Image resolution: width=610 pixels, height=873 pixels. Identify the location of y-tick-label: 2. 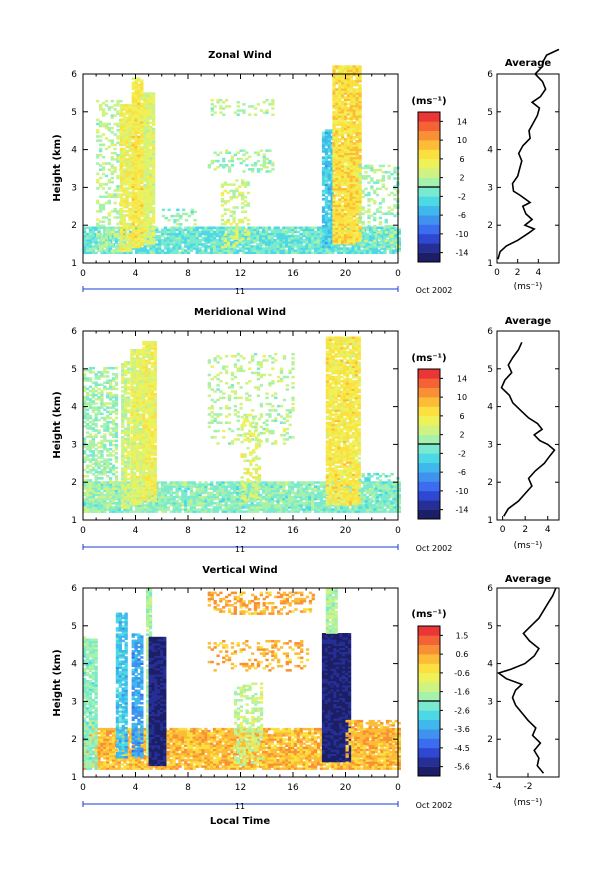
(74, 226).